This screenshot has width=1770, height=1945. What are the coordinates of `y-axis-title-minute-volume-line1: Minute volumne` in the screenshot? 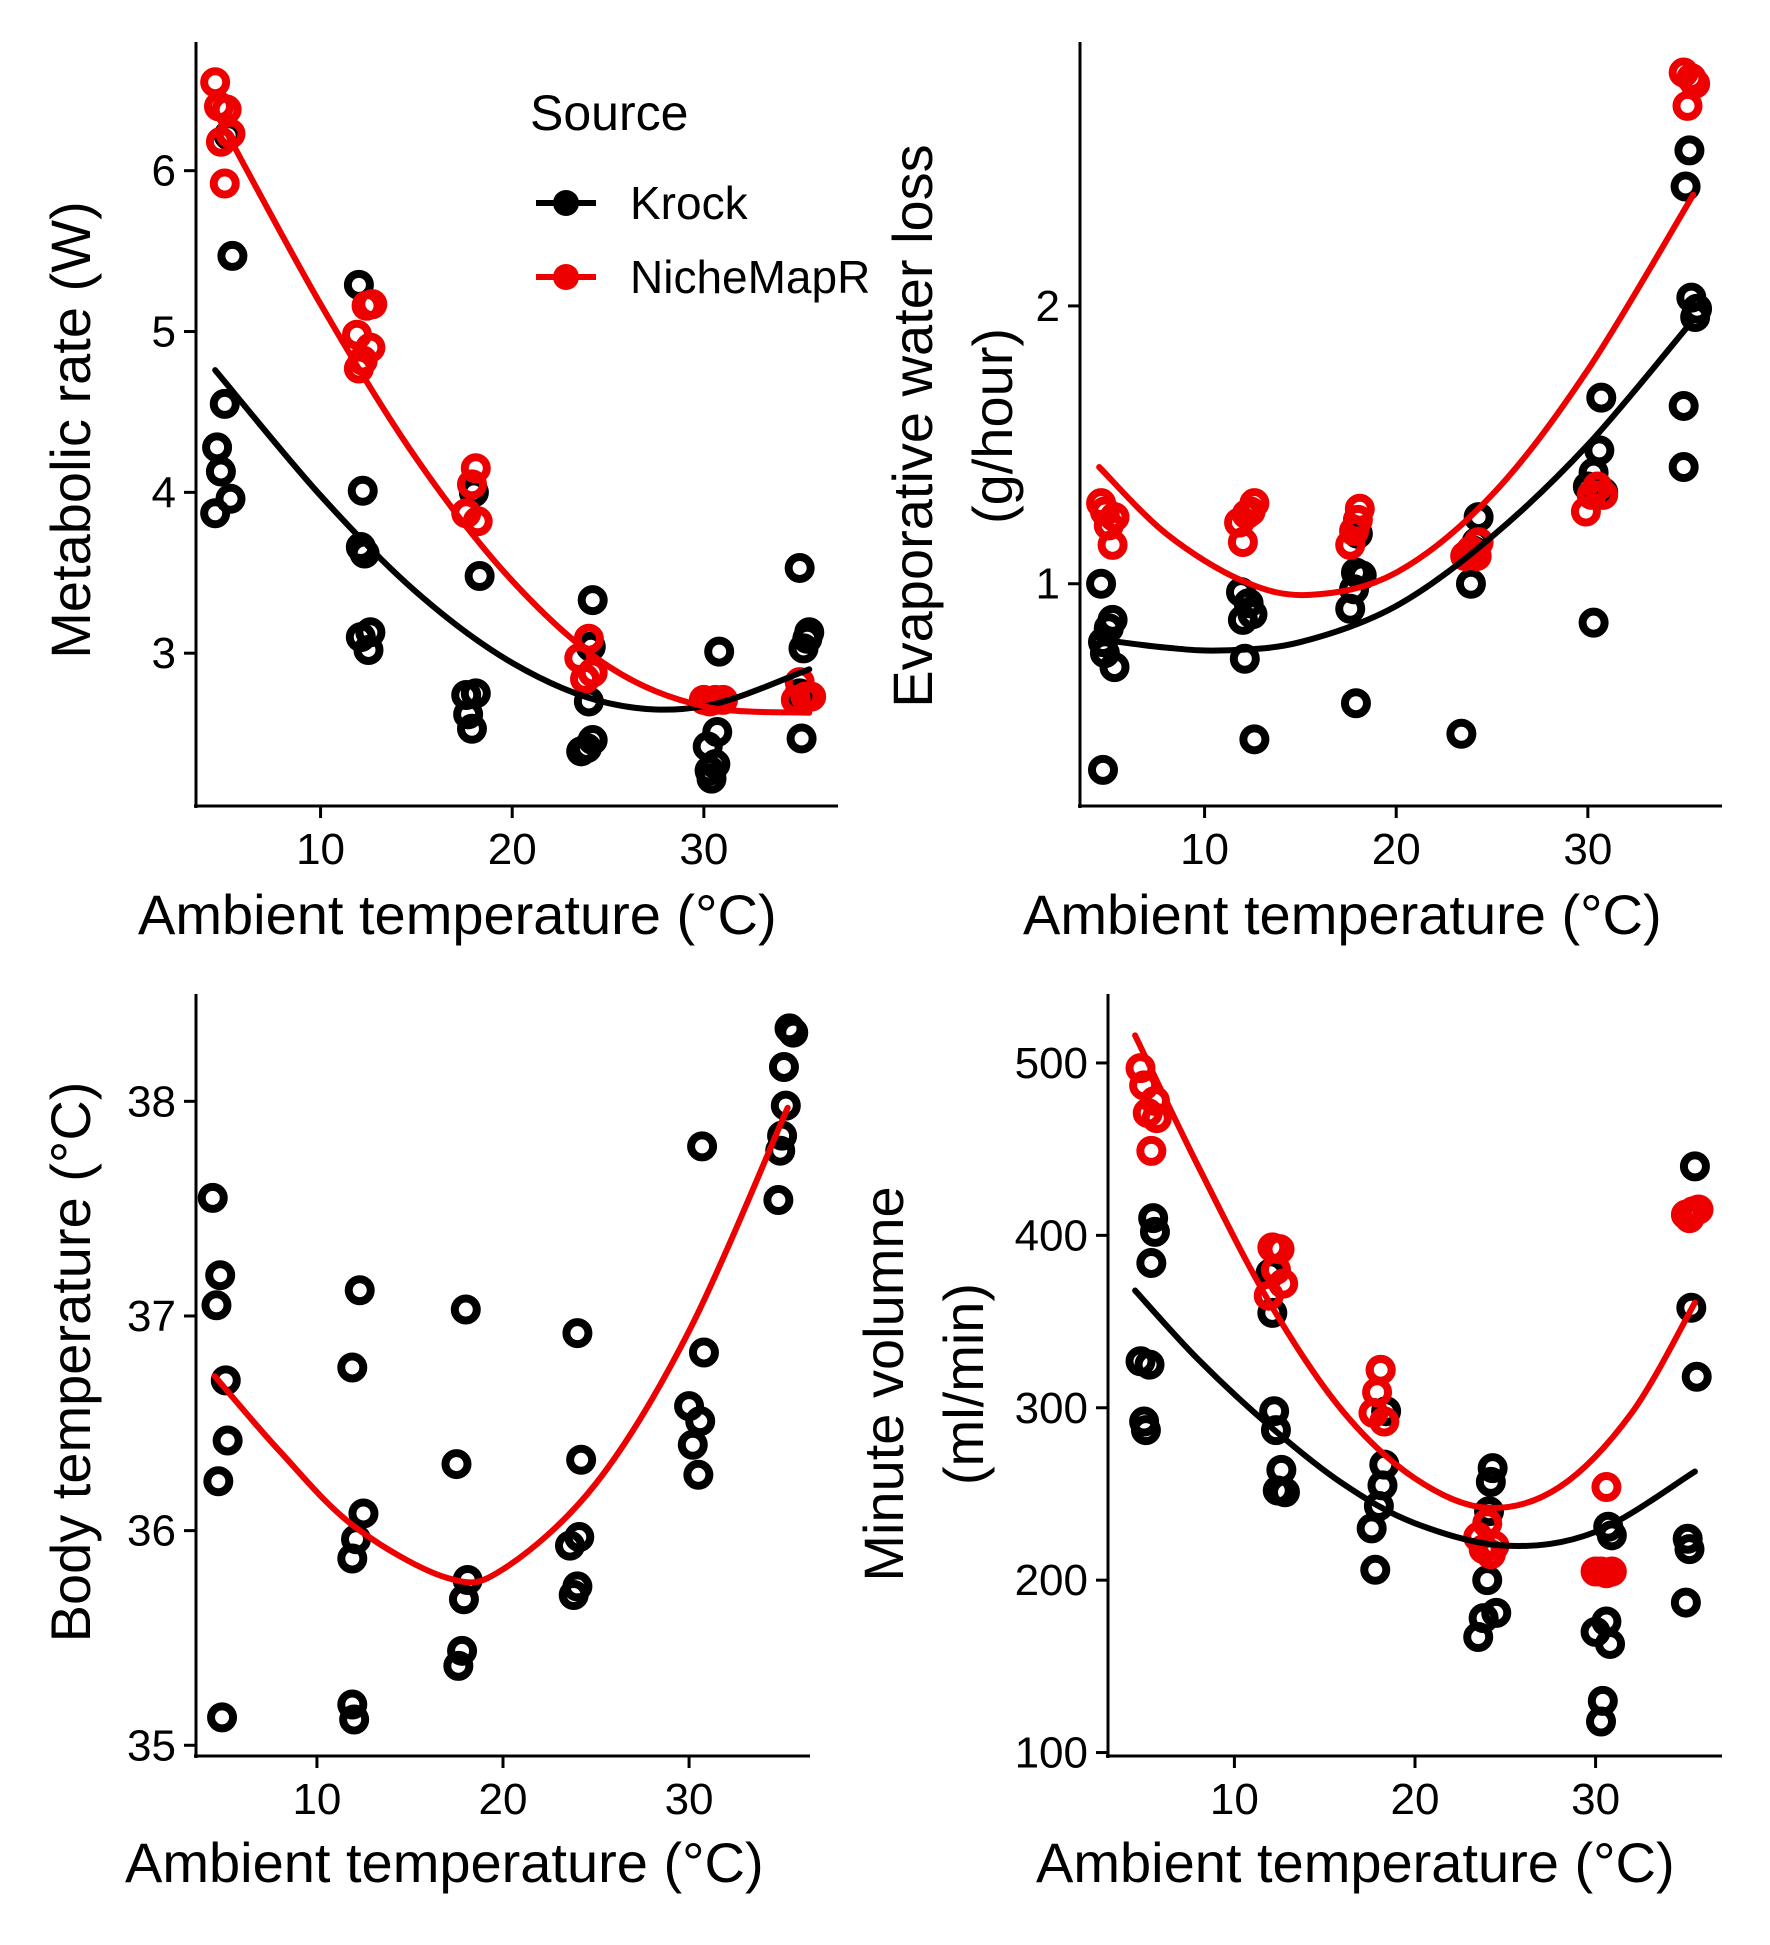 It's located at (883, 1383).